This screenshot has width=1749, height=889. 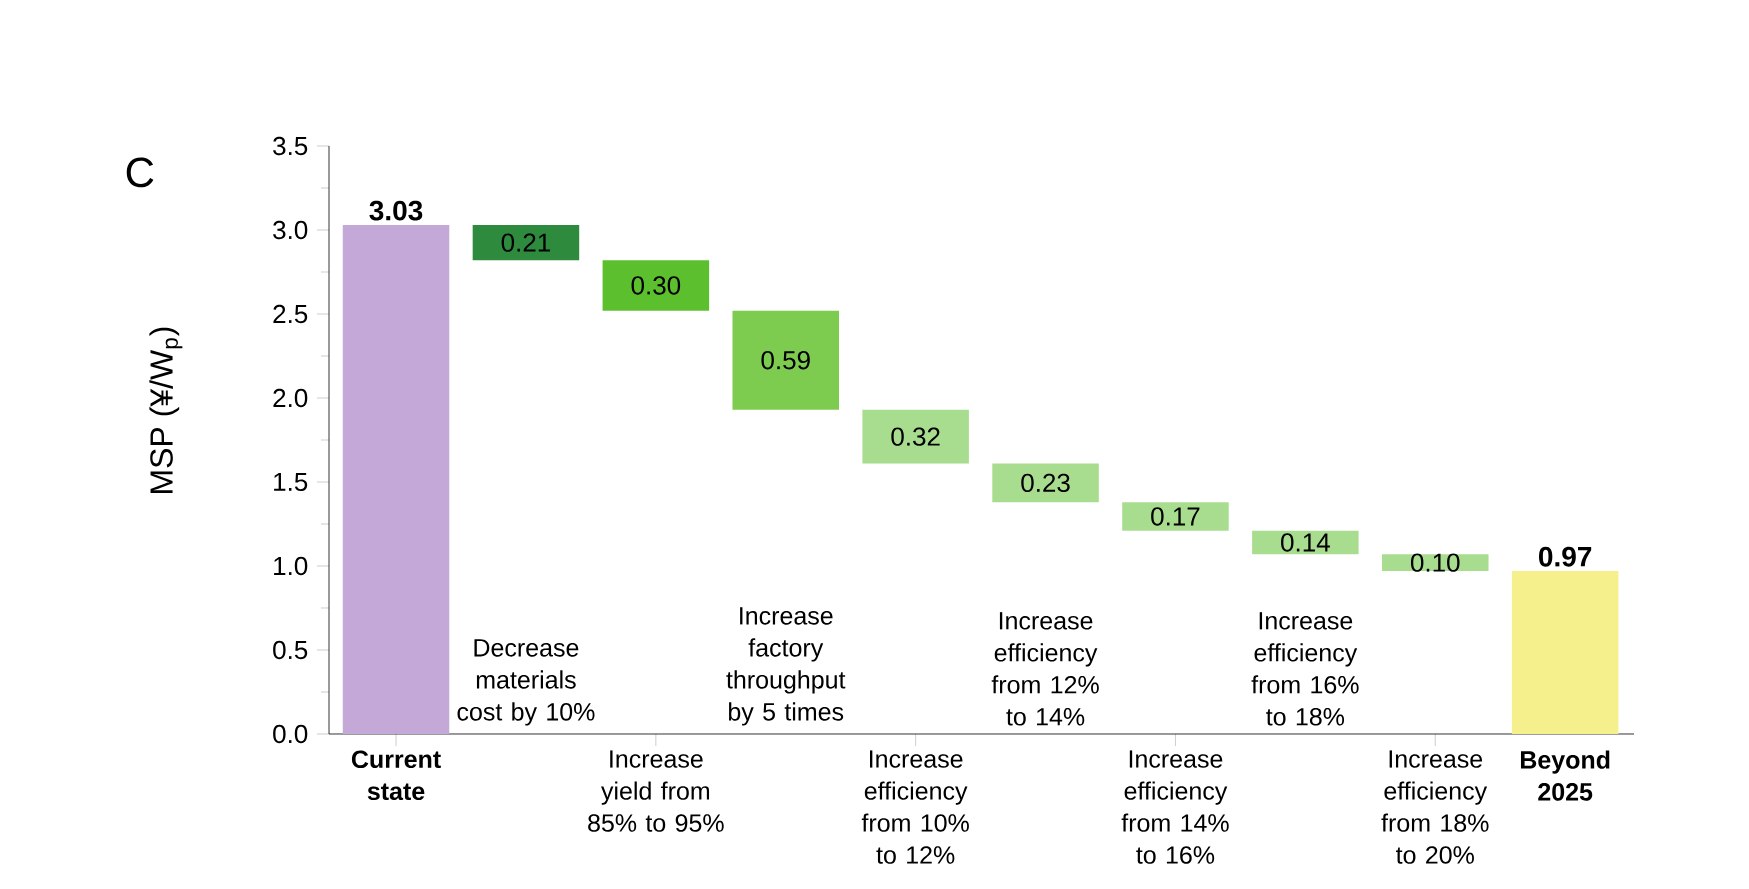 I want to click on data-label: 0.17, so click(x=1175, y=516).